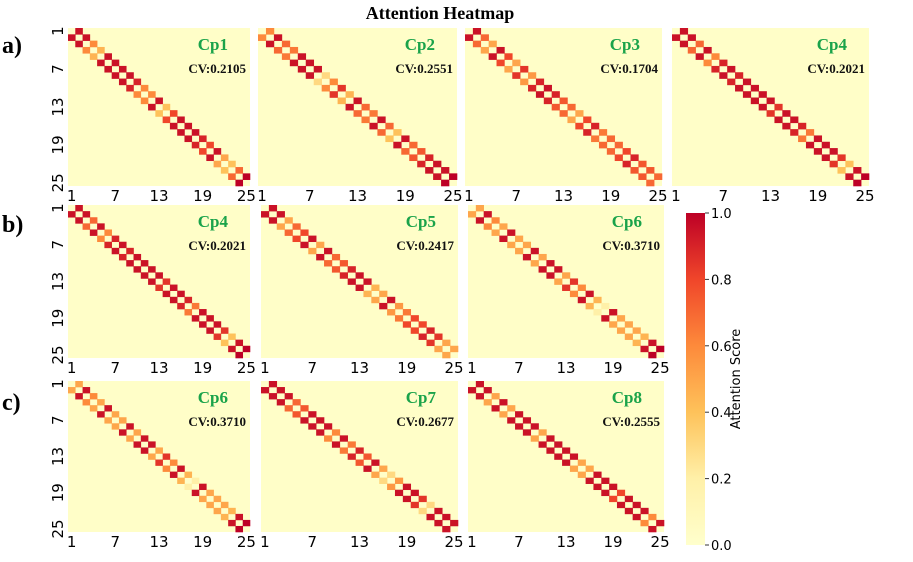 The width and height of the screenshot is (913, 562). What do you see at coordinates (625, 44) in the screenshot?
I see `panel-name: Cp3` at bounding box center [625, 44].